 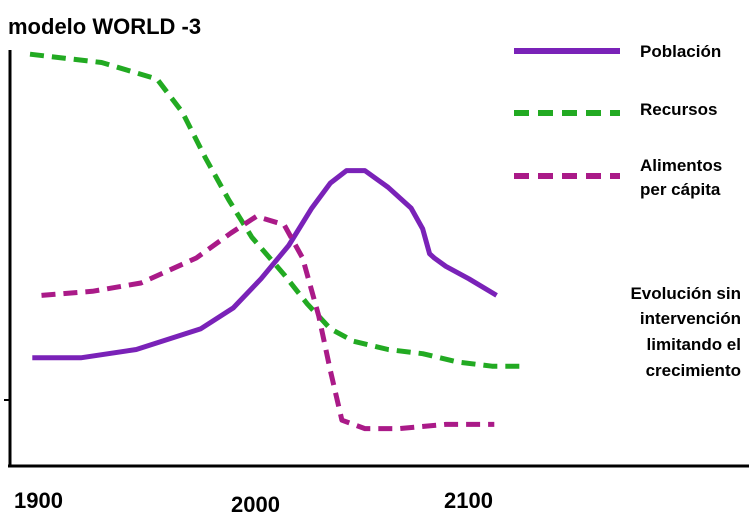 What do you see at coordinates (678, 109) in the screenshot?
I see `legend-label-recursos: Recursos` at bounding box center [678, 109].